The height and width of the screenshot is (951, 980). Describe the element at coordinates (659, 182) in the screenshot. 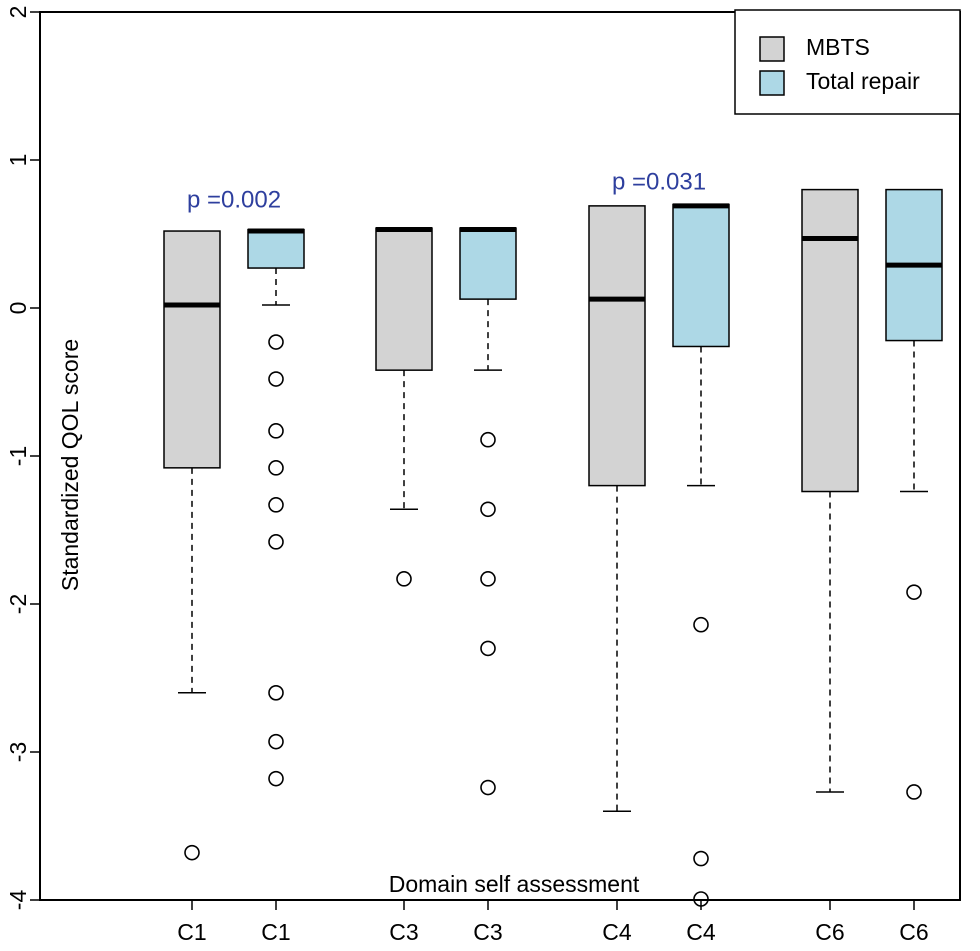

I see `p-value-annotation: p =0.031` at that location.